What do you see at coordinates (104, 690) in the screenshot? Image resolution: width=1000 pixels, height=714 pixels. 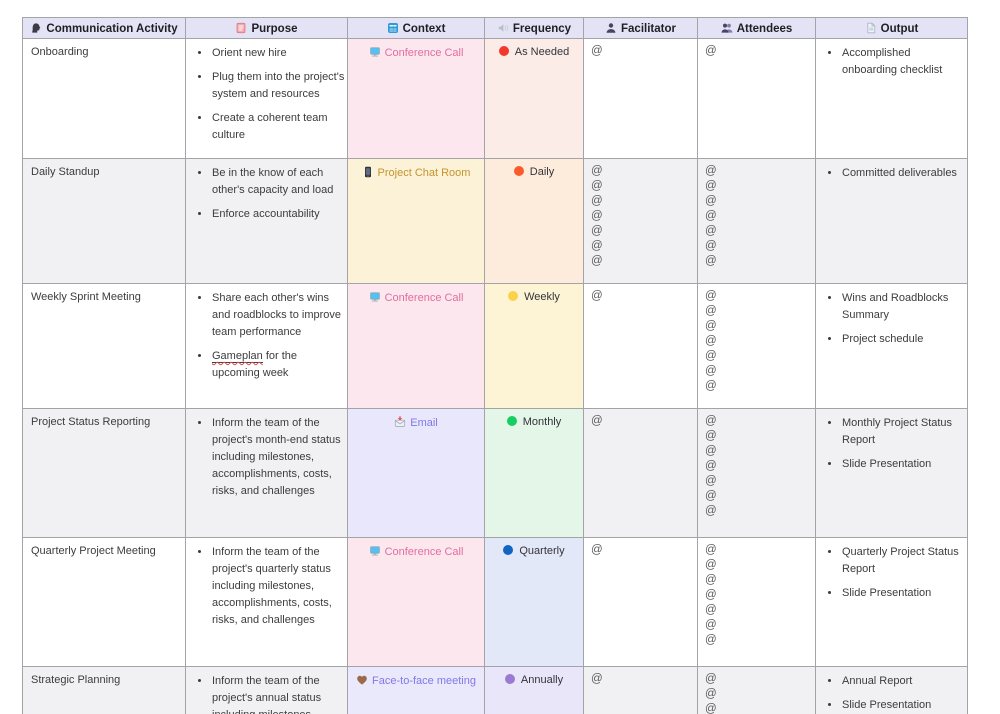 I see `cell-activity: Strategic Planning` at bounding box center [104, 690].